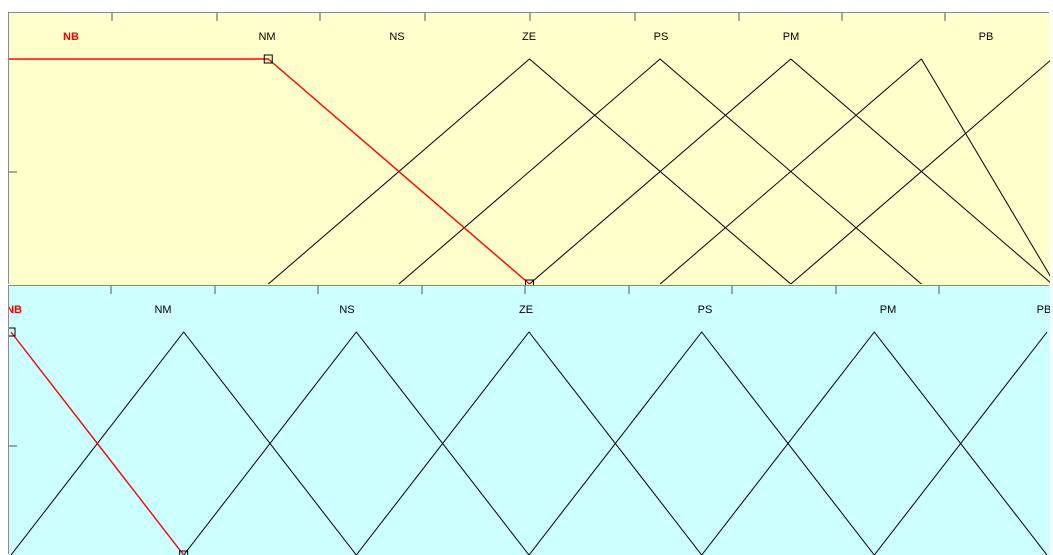 The height and width of the screenshot is (555, 1053). Describe the element at coordinates (701, 443) in the screenshot. I see `bottom-mf-ps-curve` at that location.